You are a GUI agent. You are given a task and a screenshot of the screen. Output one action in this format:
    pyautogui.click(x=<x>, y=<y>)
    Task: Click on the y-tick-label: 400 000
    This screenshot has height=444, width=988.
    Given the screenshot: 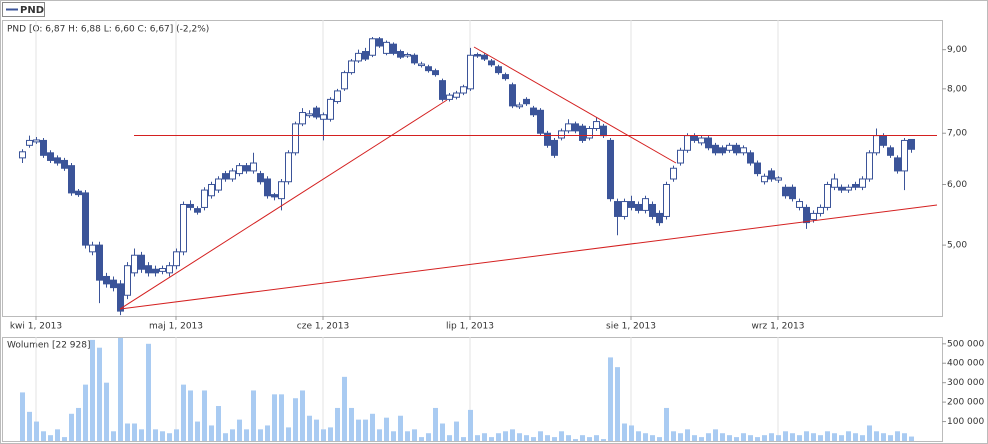 What is the action you would take?
    pyautogui.click(x=965, y=364)
    